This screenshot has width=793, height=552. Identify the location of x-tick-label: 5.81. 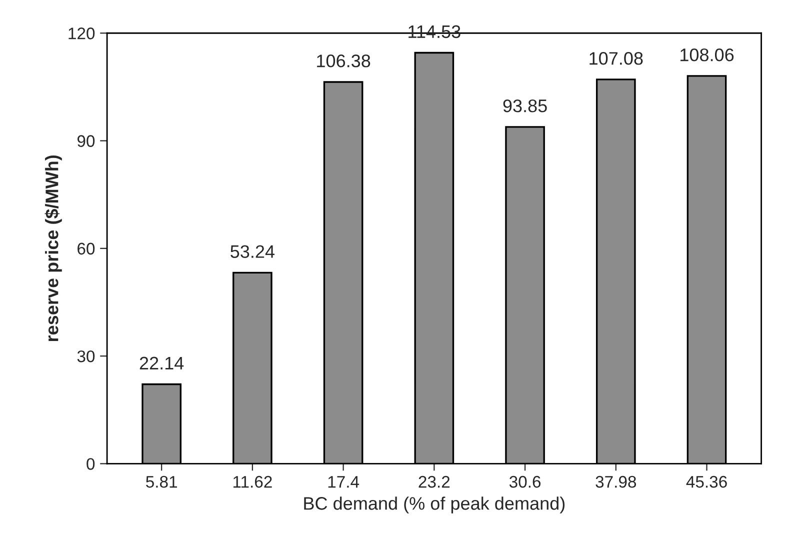
(161, 482).